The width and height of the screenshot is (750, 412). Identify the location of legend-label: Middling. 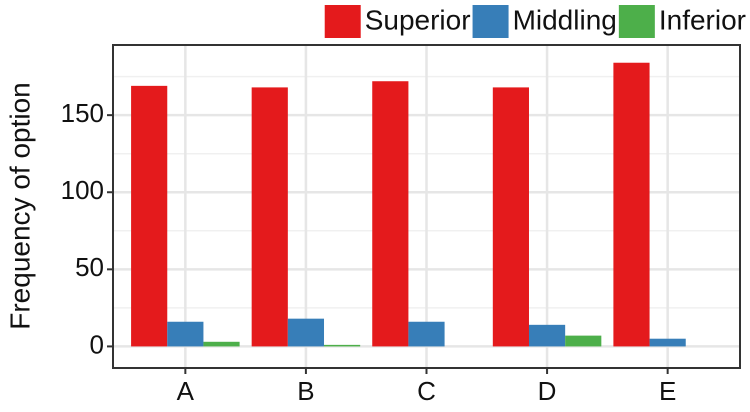
(565, 19).